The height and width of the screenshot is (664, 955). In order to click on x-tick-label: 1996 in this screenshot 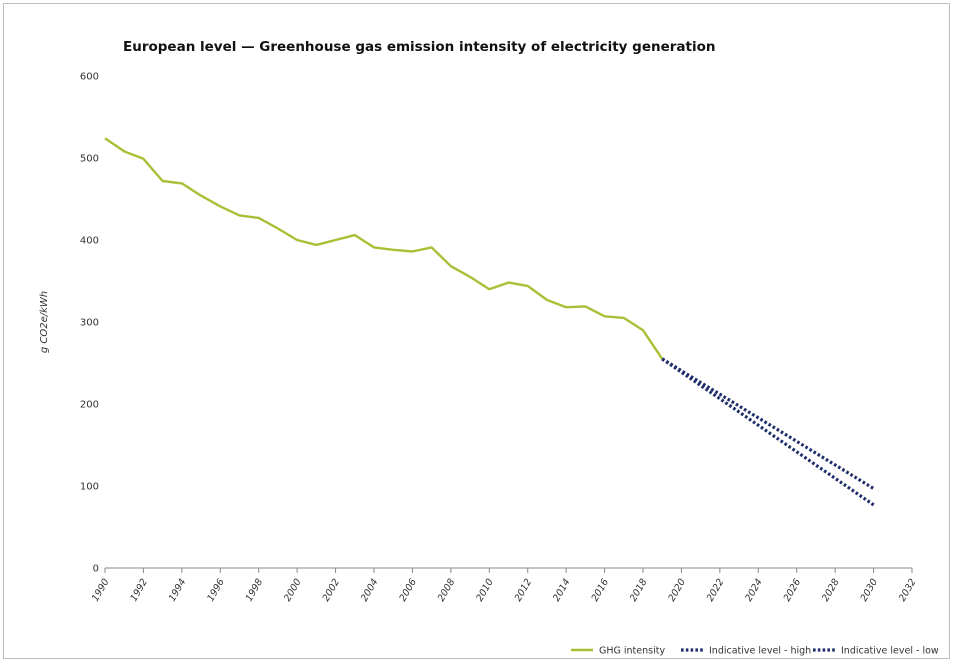, I will do `click(216, 590)`.